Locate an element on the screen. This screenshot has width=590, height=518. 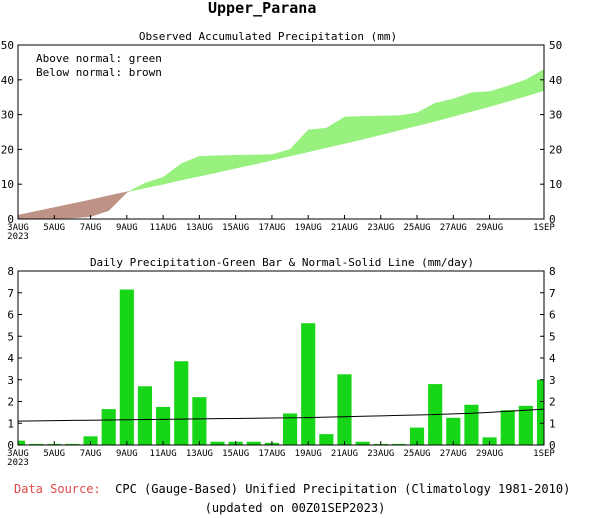
bottom-ytick-label: 4 is located at coordinates (10, 358).